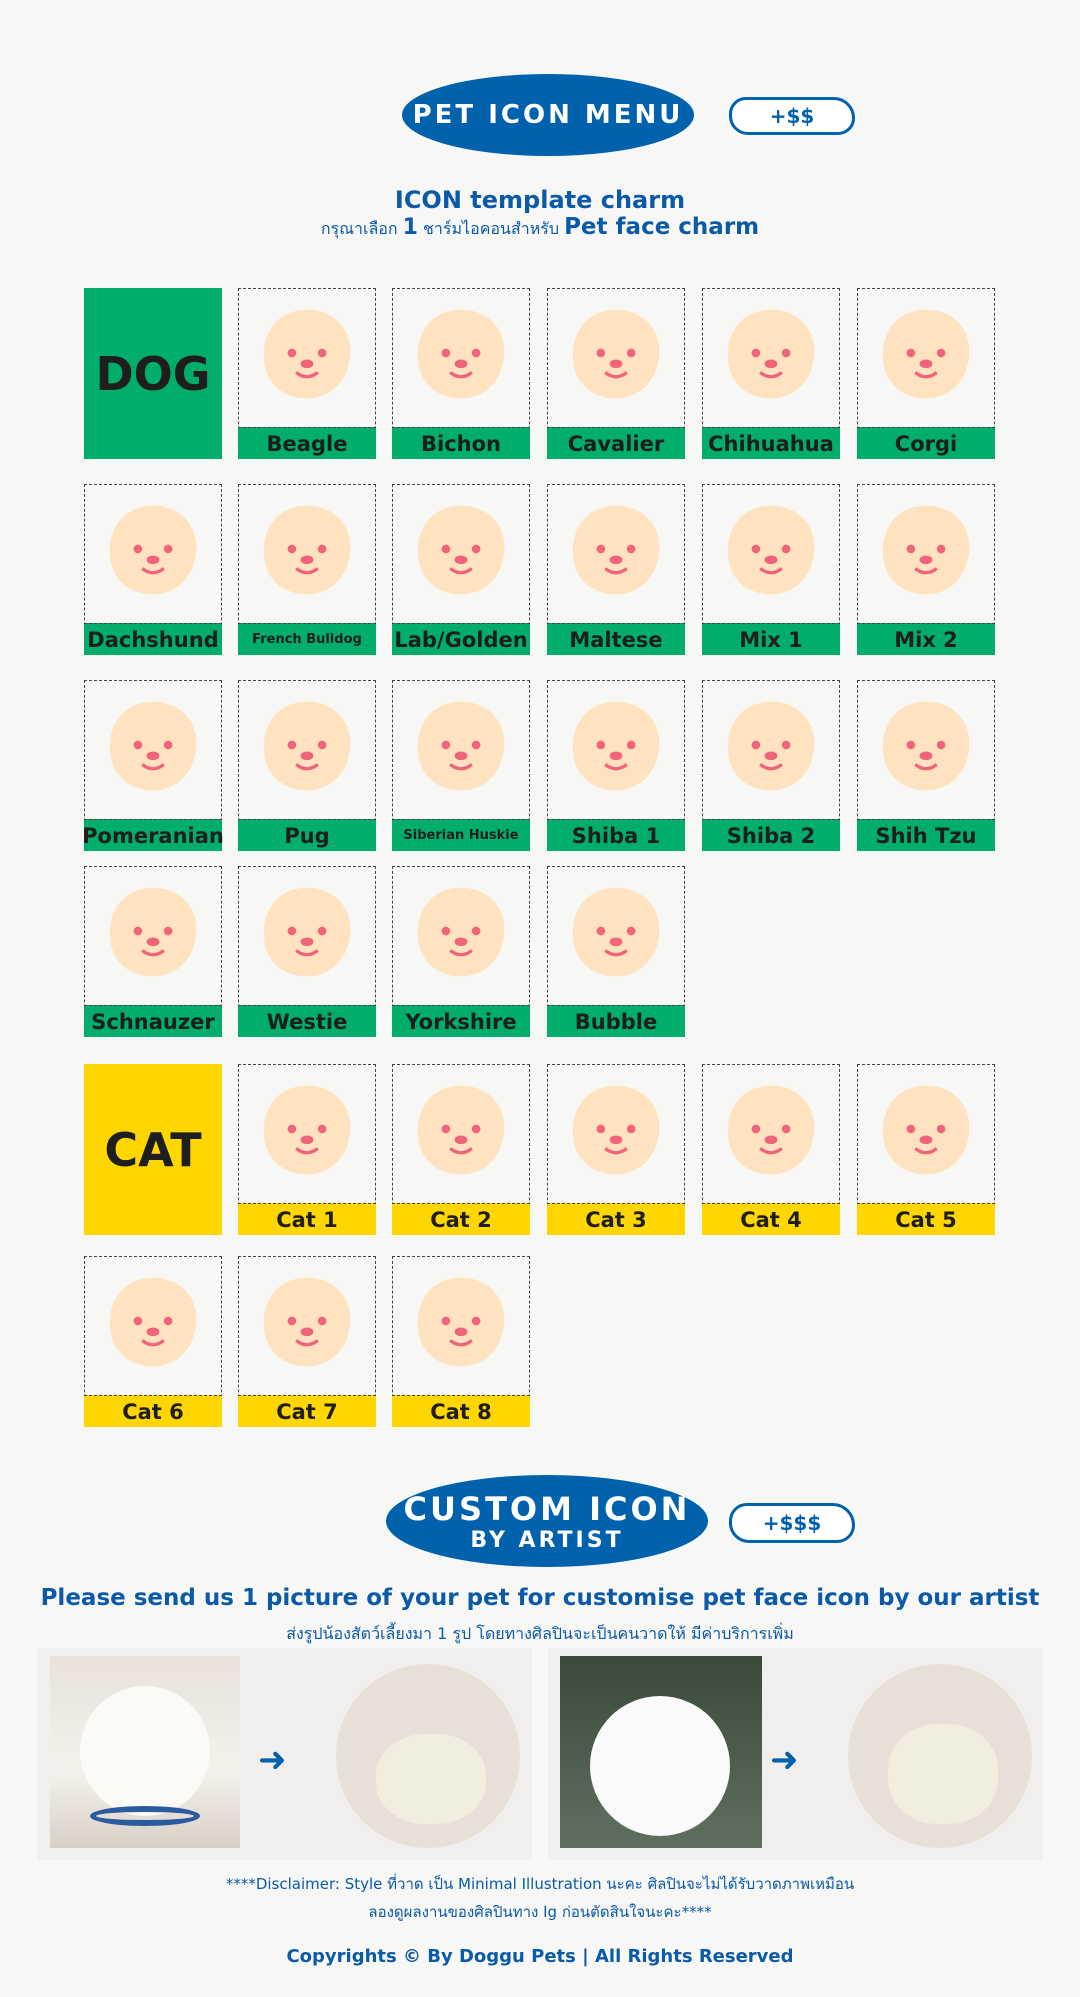 This screenshot has height=1997, width=1080. I want to click on icon-label: Chihuahua, so click(771, 443).